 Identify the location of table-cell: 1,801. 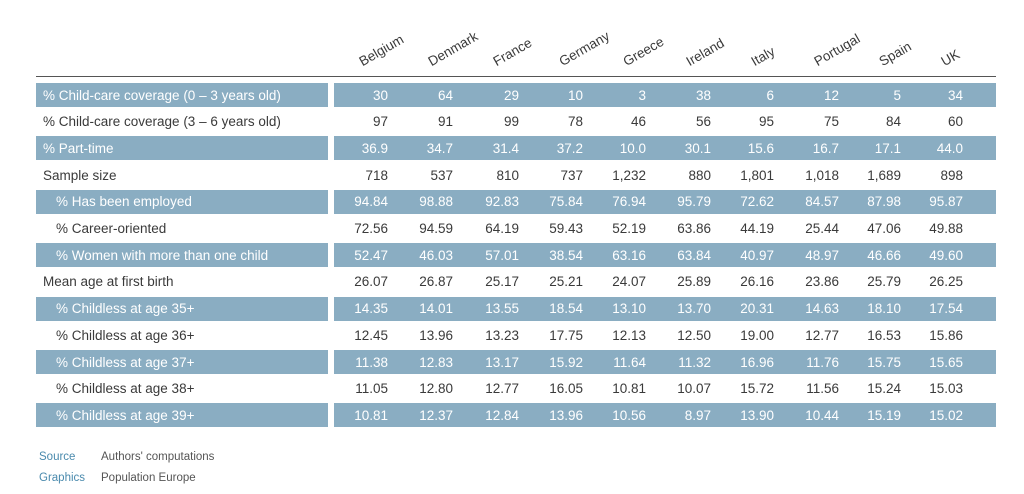
(757, 175).